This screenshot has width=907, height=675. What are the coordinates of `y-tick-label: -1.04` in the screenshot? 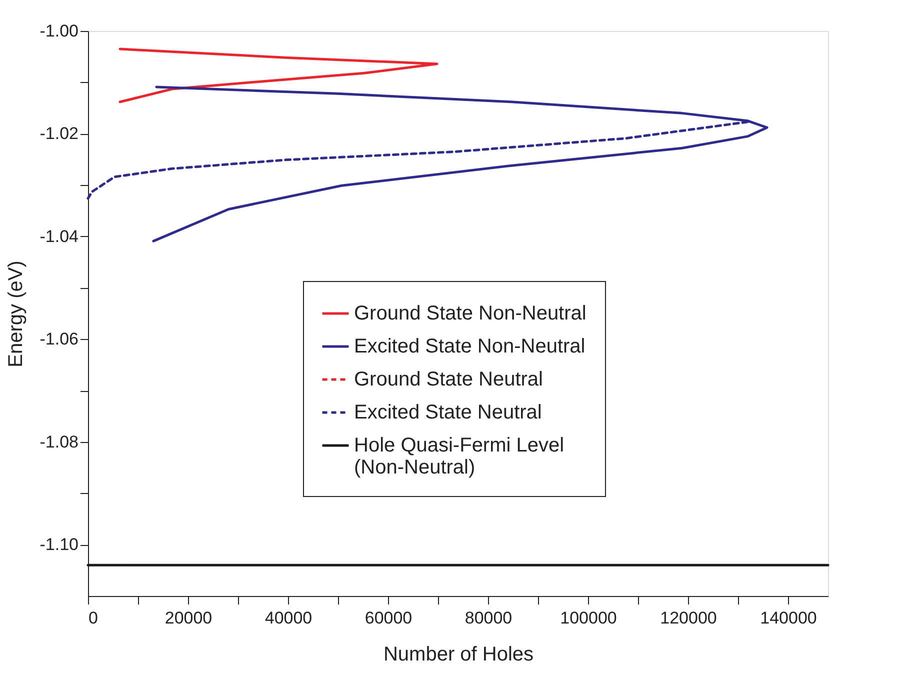 It's located at (59, 236).